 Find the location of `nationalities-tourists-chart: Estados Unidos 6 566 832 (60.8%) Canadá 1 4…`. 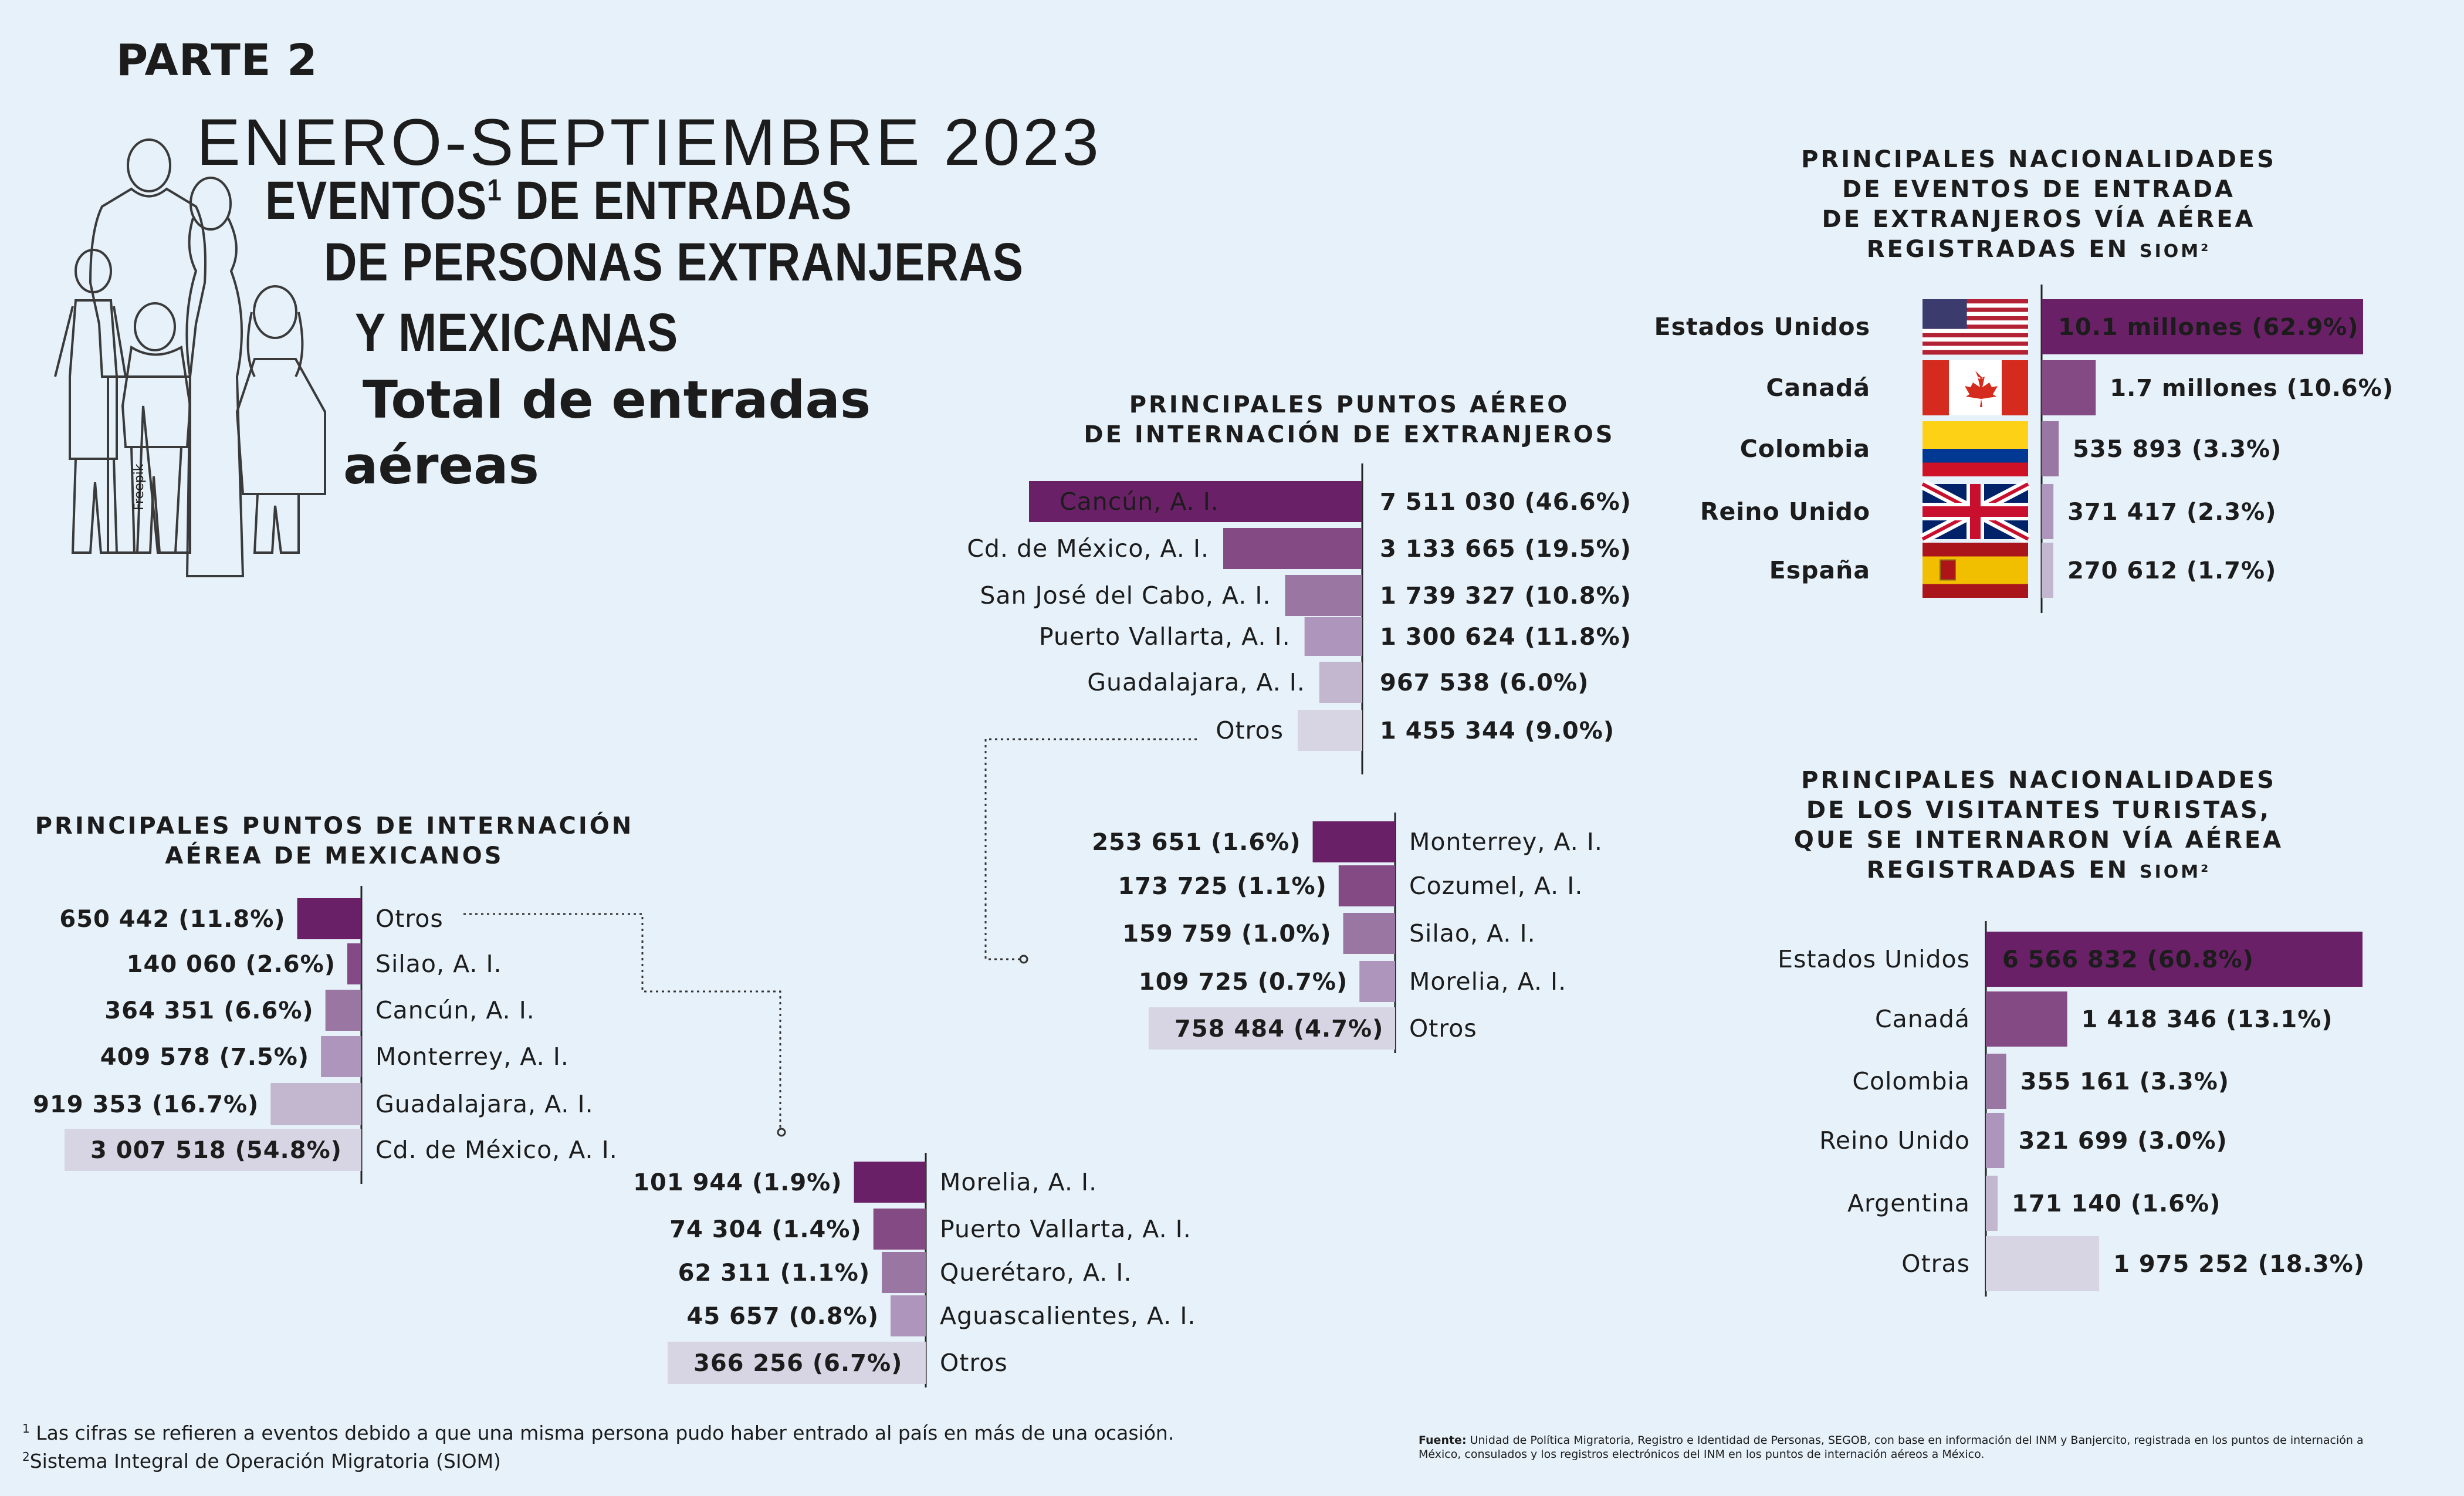

nationalities-tourists-chart: Estados Unidos 6 566 832 (60.8%) Canadá 1 4… is located at coordinates (2071, 1109).